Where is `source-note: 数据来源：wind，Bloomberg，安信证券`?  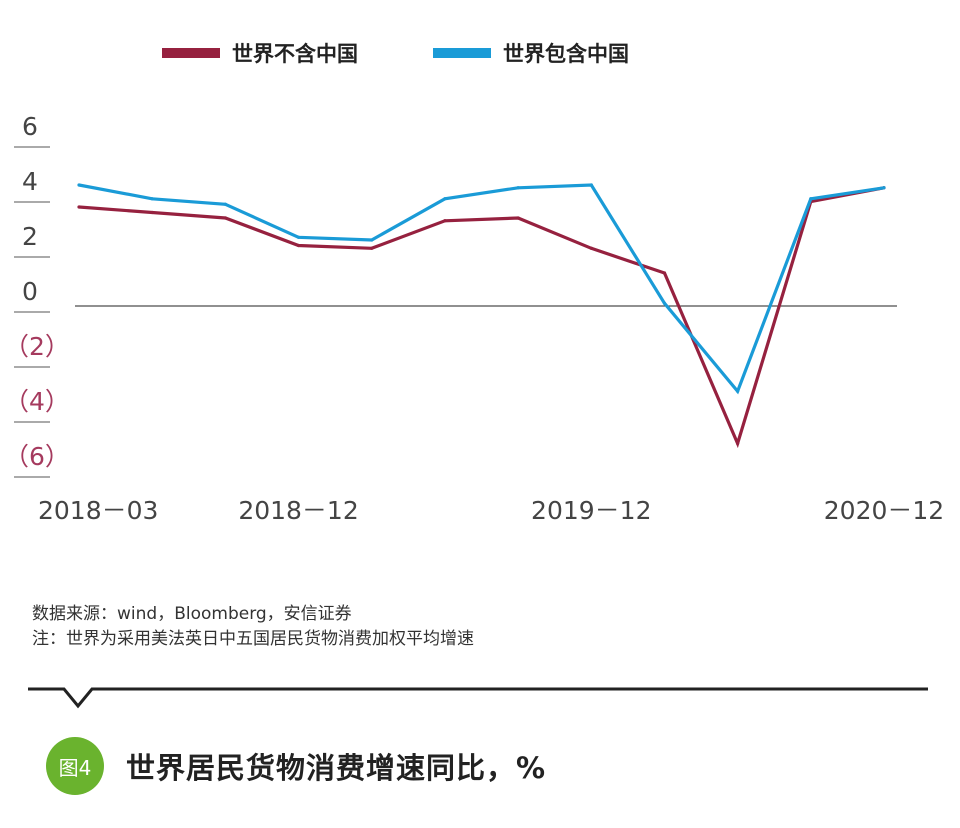
source-note: 数据来源：wind，Bloomberg，安信证券 is located at coordinates (192, 614).